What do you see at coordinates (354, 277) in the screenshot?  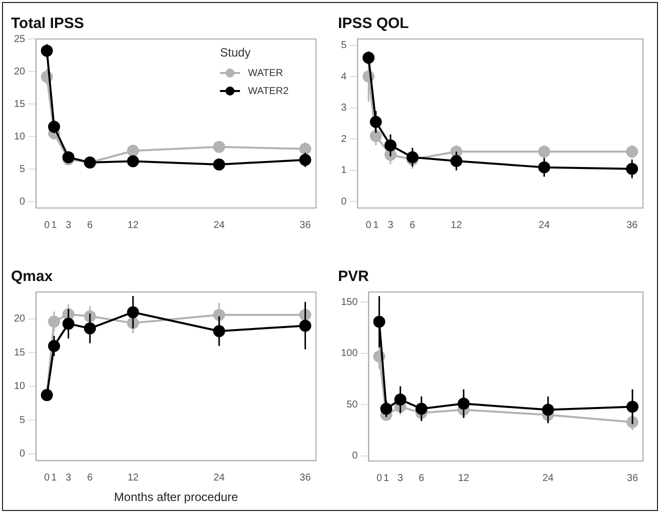 I see `chart-title: PVR` at bounding box center [354, 277].